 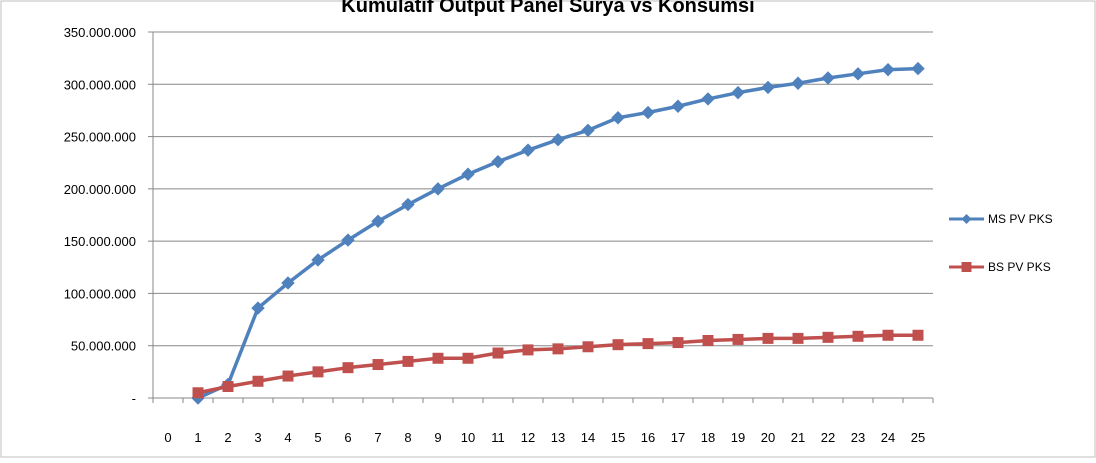 What do you see at coordinates (197, 437) in the screenshot?
I see `x-tick-label: 1` at bounding box center [197, 437].